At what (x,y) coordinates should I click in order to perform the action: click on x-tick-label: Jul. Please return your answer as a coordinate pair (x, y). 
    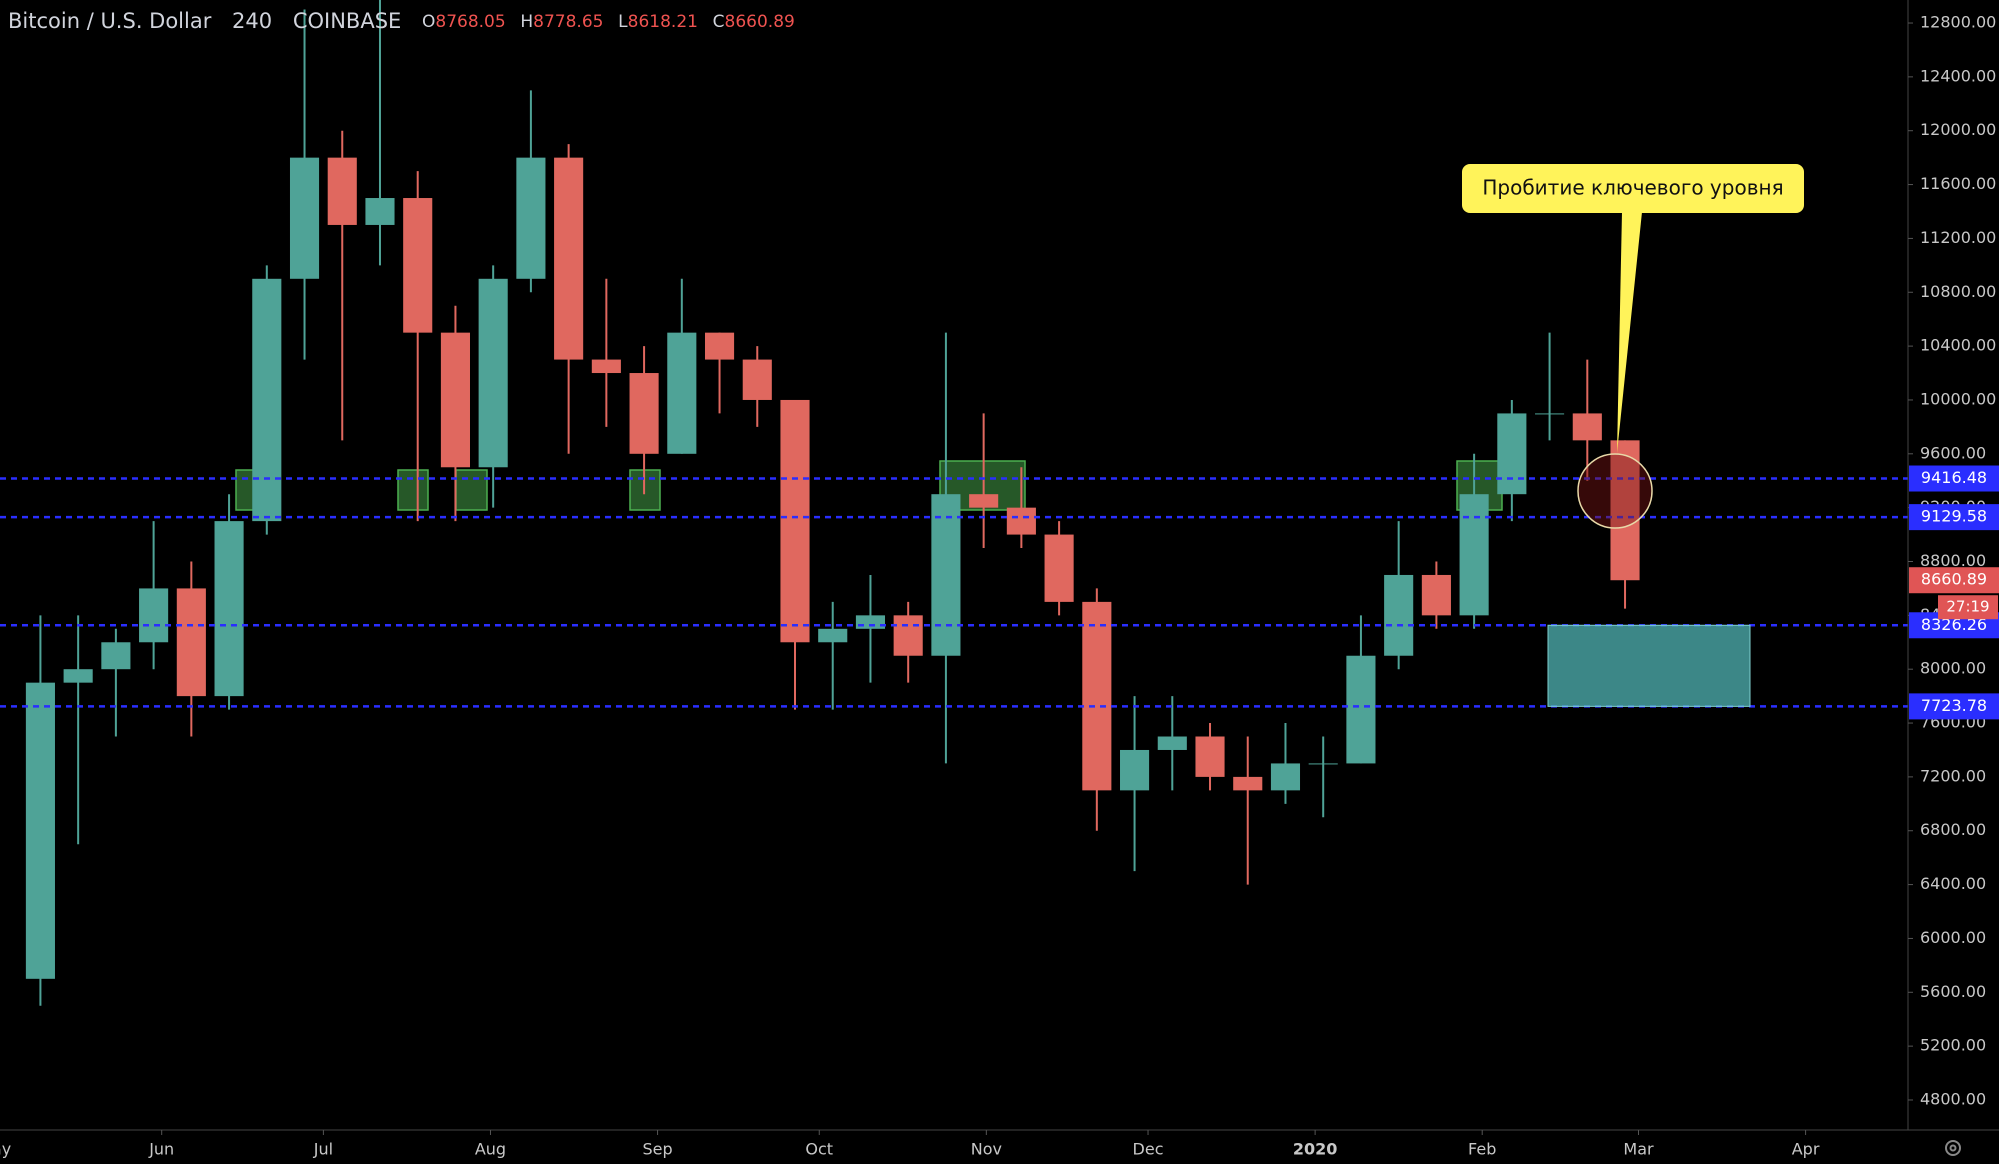
    Looking at the image, I should click on (323, 1149).